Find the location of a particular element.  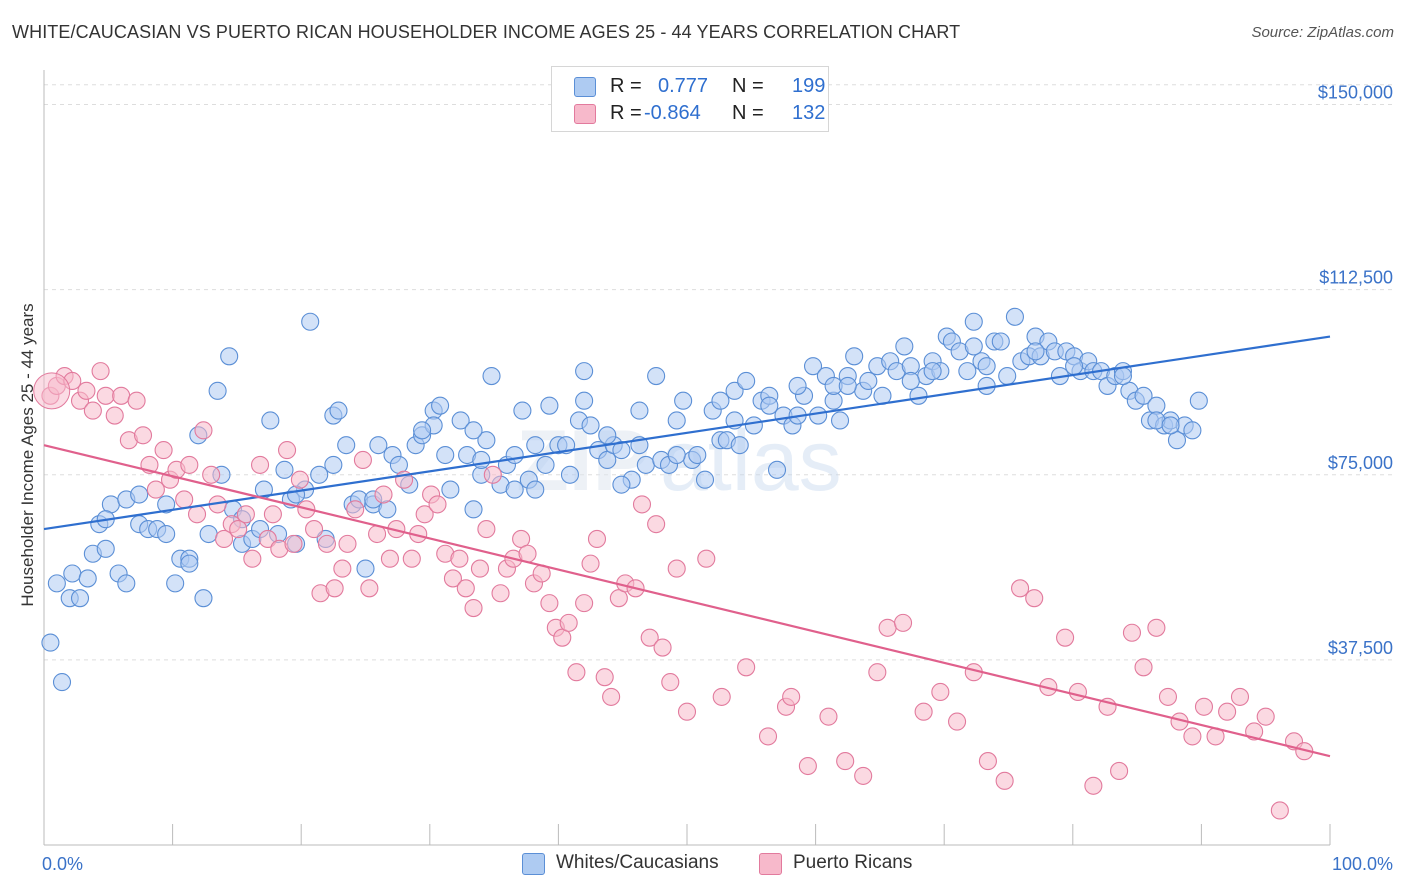

x-tick-label-max: 100.0% is located at coordinates (1362, 864).